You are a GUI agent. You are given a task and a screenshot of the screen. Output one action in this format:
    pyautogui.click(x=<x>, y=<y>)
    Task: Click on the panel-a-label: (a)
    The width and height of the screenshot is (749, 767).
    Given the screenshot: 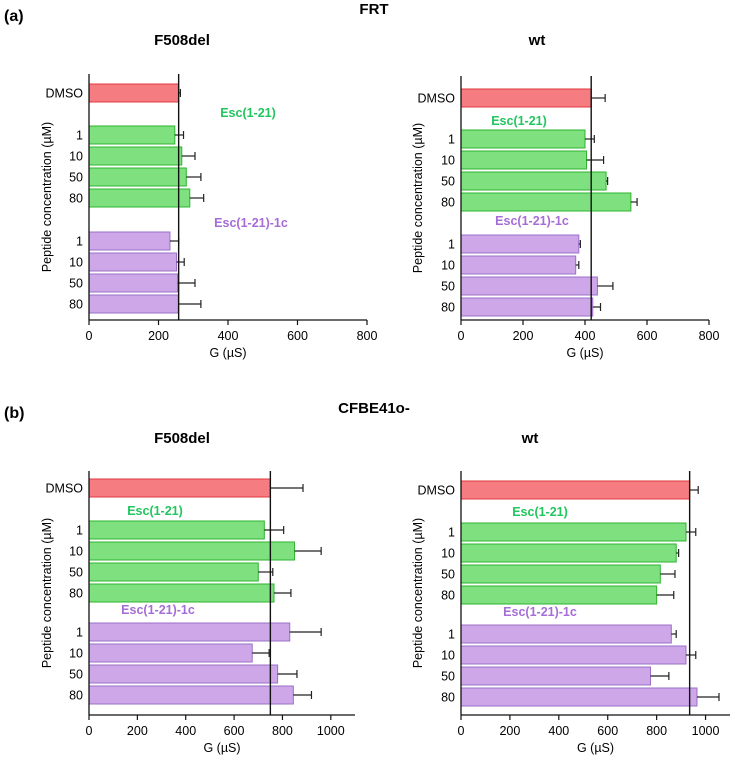 What is the action you would take?
    pyautogui.click(x=14, y=16)
    